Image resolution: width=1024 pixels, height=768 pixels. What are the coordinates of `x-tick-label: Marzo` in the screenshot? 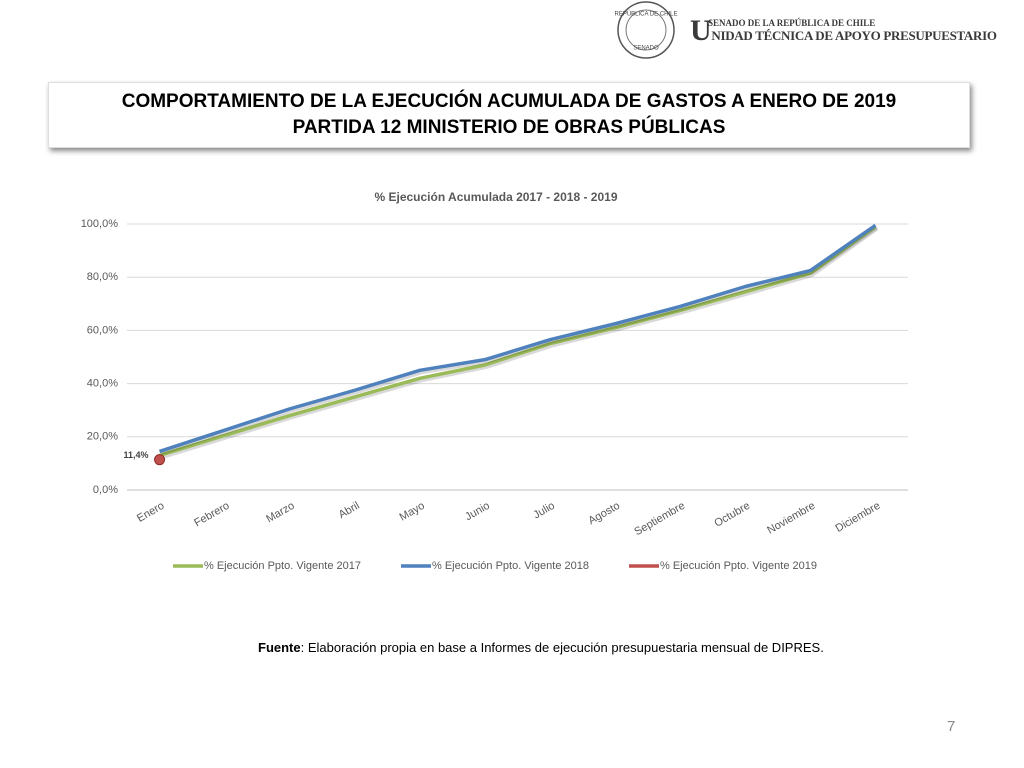 It's located at (280, 513).